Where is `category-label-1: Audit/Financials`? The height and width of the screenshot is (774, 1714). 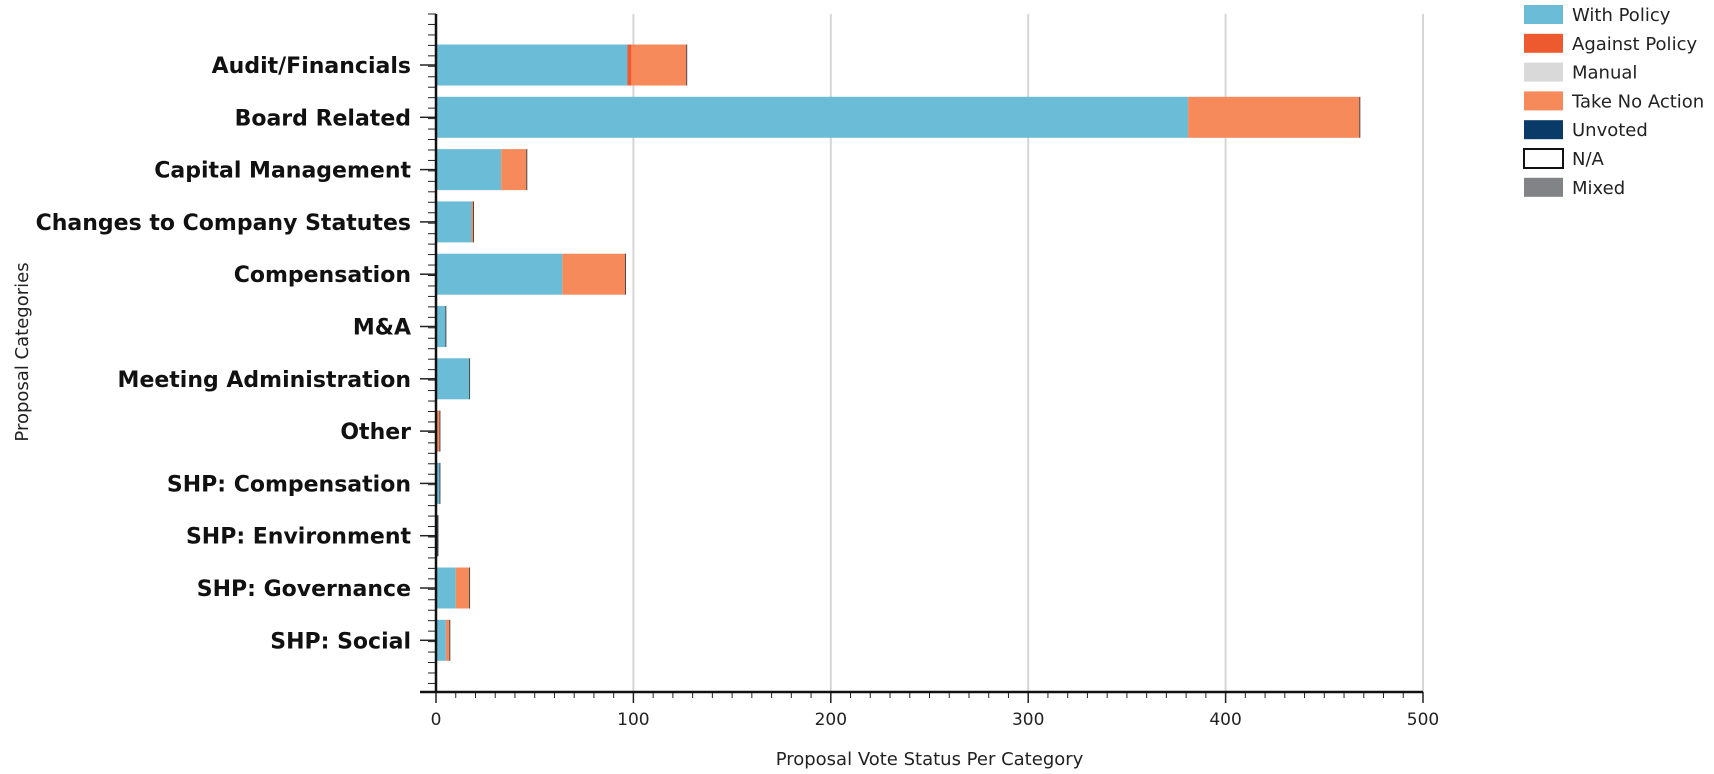 category-label-1: Audit/Financials is located at coordinates (311, 66).